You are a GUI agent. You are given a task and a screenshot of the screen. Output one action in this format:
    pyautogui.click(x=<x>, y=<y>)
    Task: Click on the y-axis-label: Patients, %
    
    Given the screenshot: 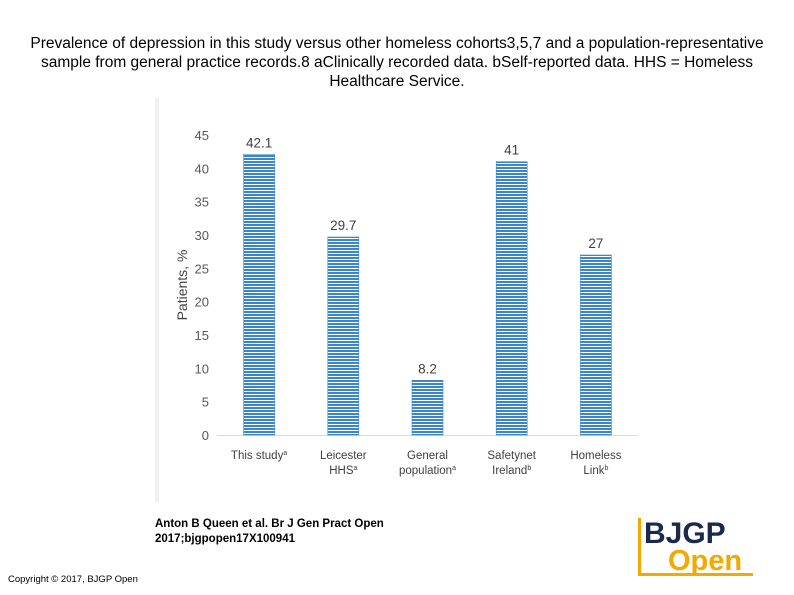 What is the action you would take?
    pyautogui.click(x=182, y=285)
    